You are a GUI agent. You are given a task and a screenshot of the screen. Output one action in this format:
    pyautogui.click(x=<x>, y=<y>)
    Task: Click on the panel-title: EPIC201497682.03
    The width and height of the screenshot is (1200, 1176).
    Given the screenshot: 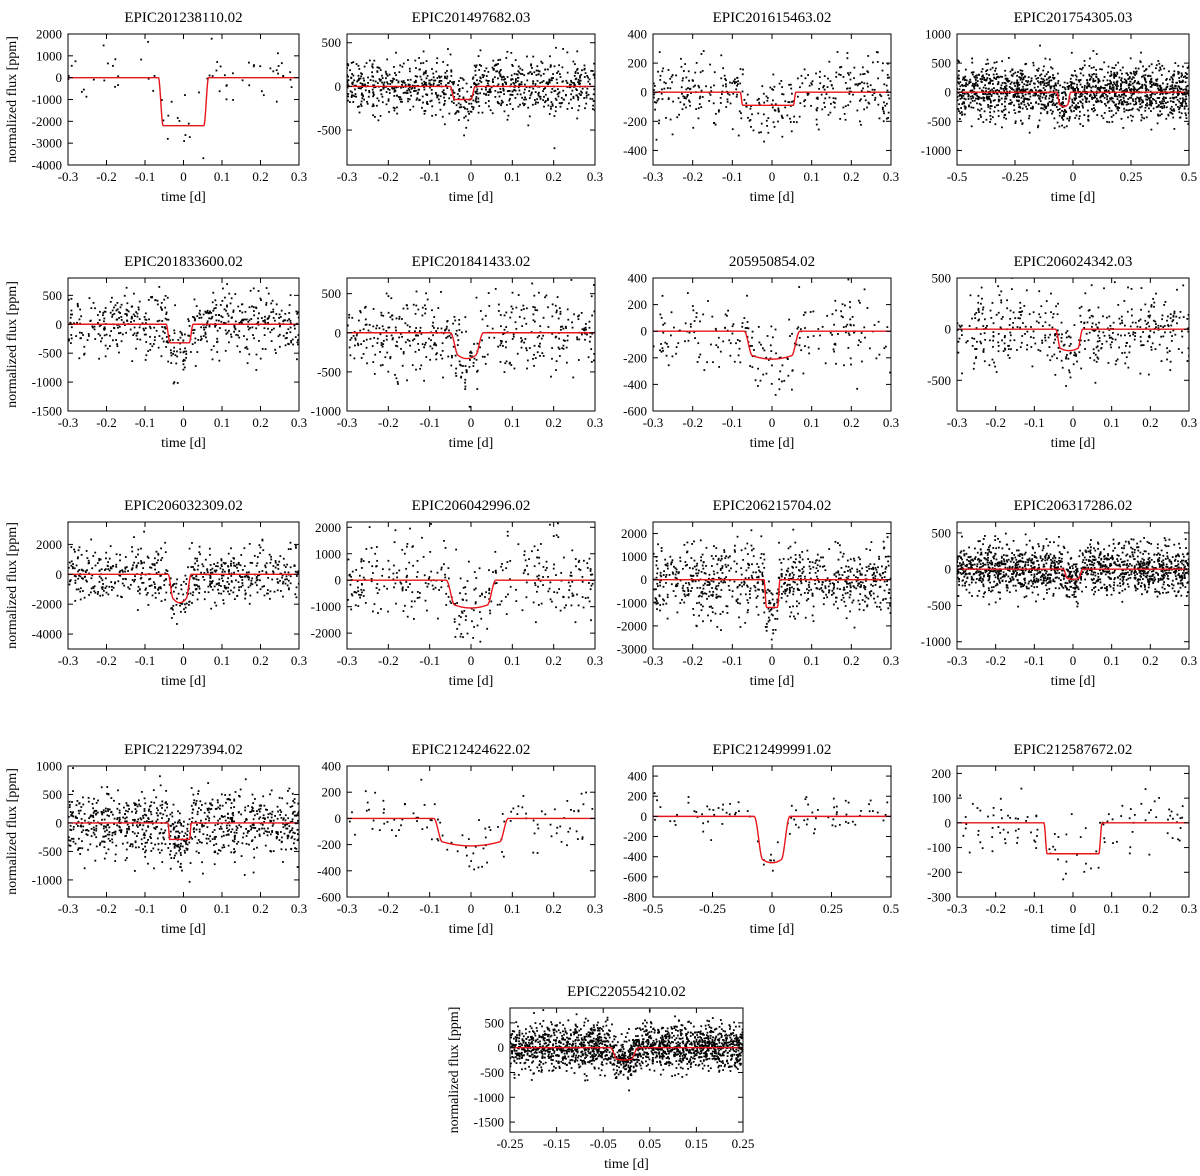 What is the action you would take?
    pyautogui.click(x=471, y=18)
    